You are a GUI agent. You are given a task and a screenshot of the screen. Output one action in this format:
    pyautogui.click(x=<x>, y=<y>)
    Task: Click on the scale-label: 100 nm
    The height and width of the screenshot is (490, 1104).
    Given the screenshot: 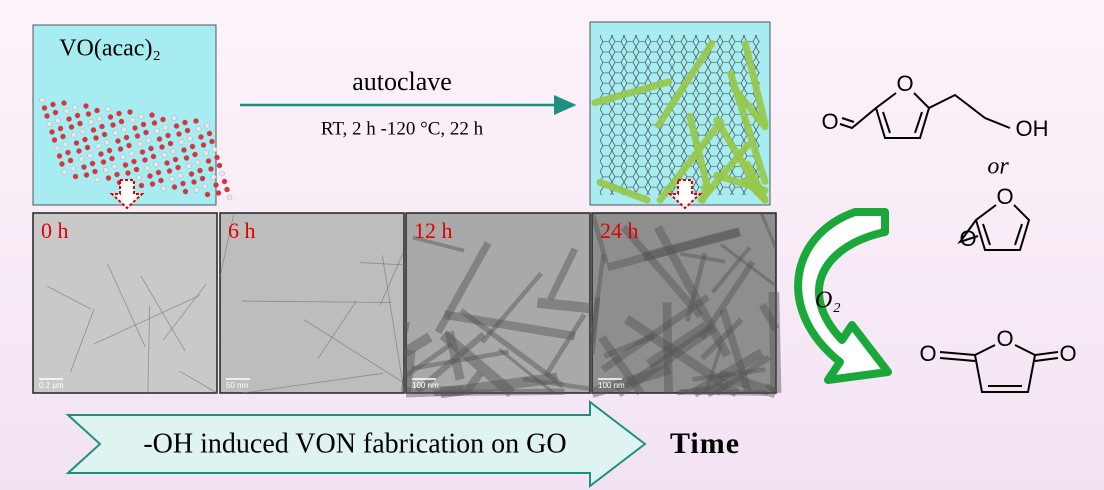 What is the action you would take?
    pyautogui.click(x=611, y=385)
    